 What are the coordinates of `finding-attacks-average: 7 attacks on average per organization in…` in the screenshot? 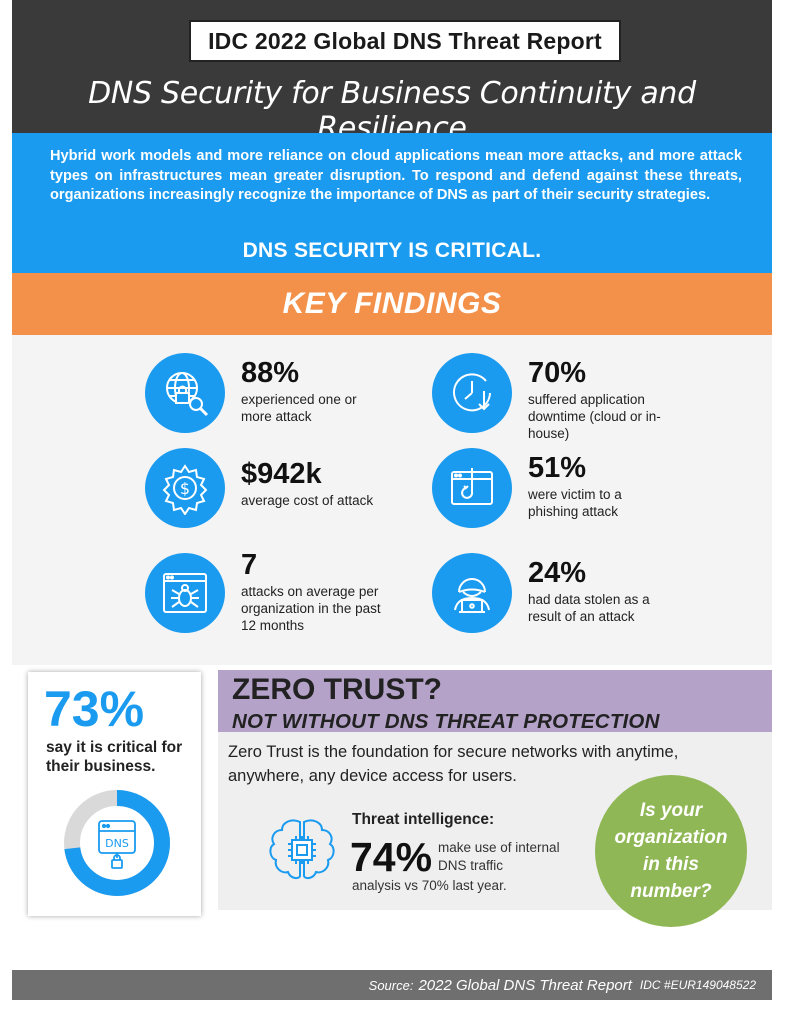 It's located at (270, 591).